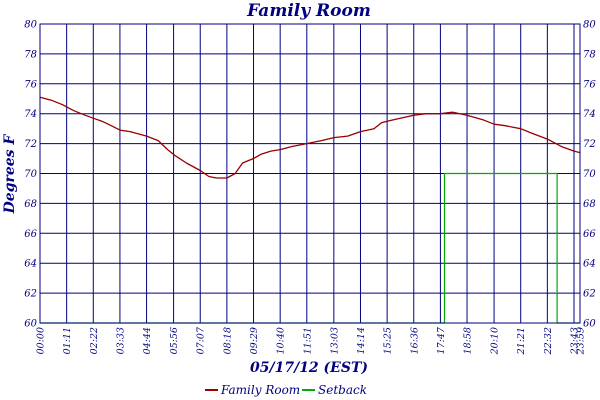 The height and width of the screenshot is (400, 600). What do you see at coordinates (309, 368) in the screenshot?
I see `x-axis-label: 05/17/12 (EST)` at bounding box center [309, 368].